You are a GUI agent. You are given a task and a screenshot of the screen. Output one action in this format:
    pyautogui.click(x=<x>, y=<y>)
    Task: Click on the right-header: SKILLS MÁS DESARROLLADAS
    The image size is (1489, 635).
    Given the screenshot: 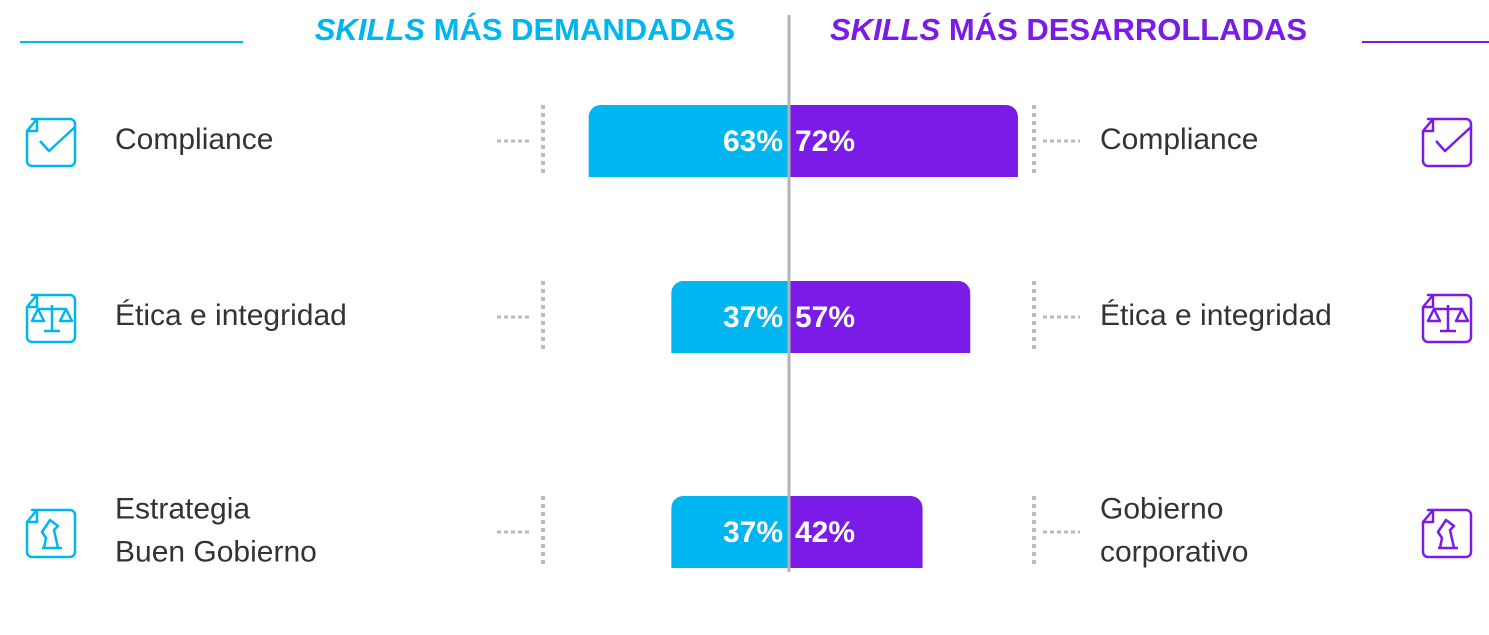 What is the action you would take?
    pyautogui.click(x=1068, y=29)
    